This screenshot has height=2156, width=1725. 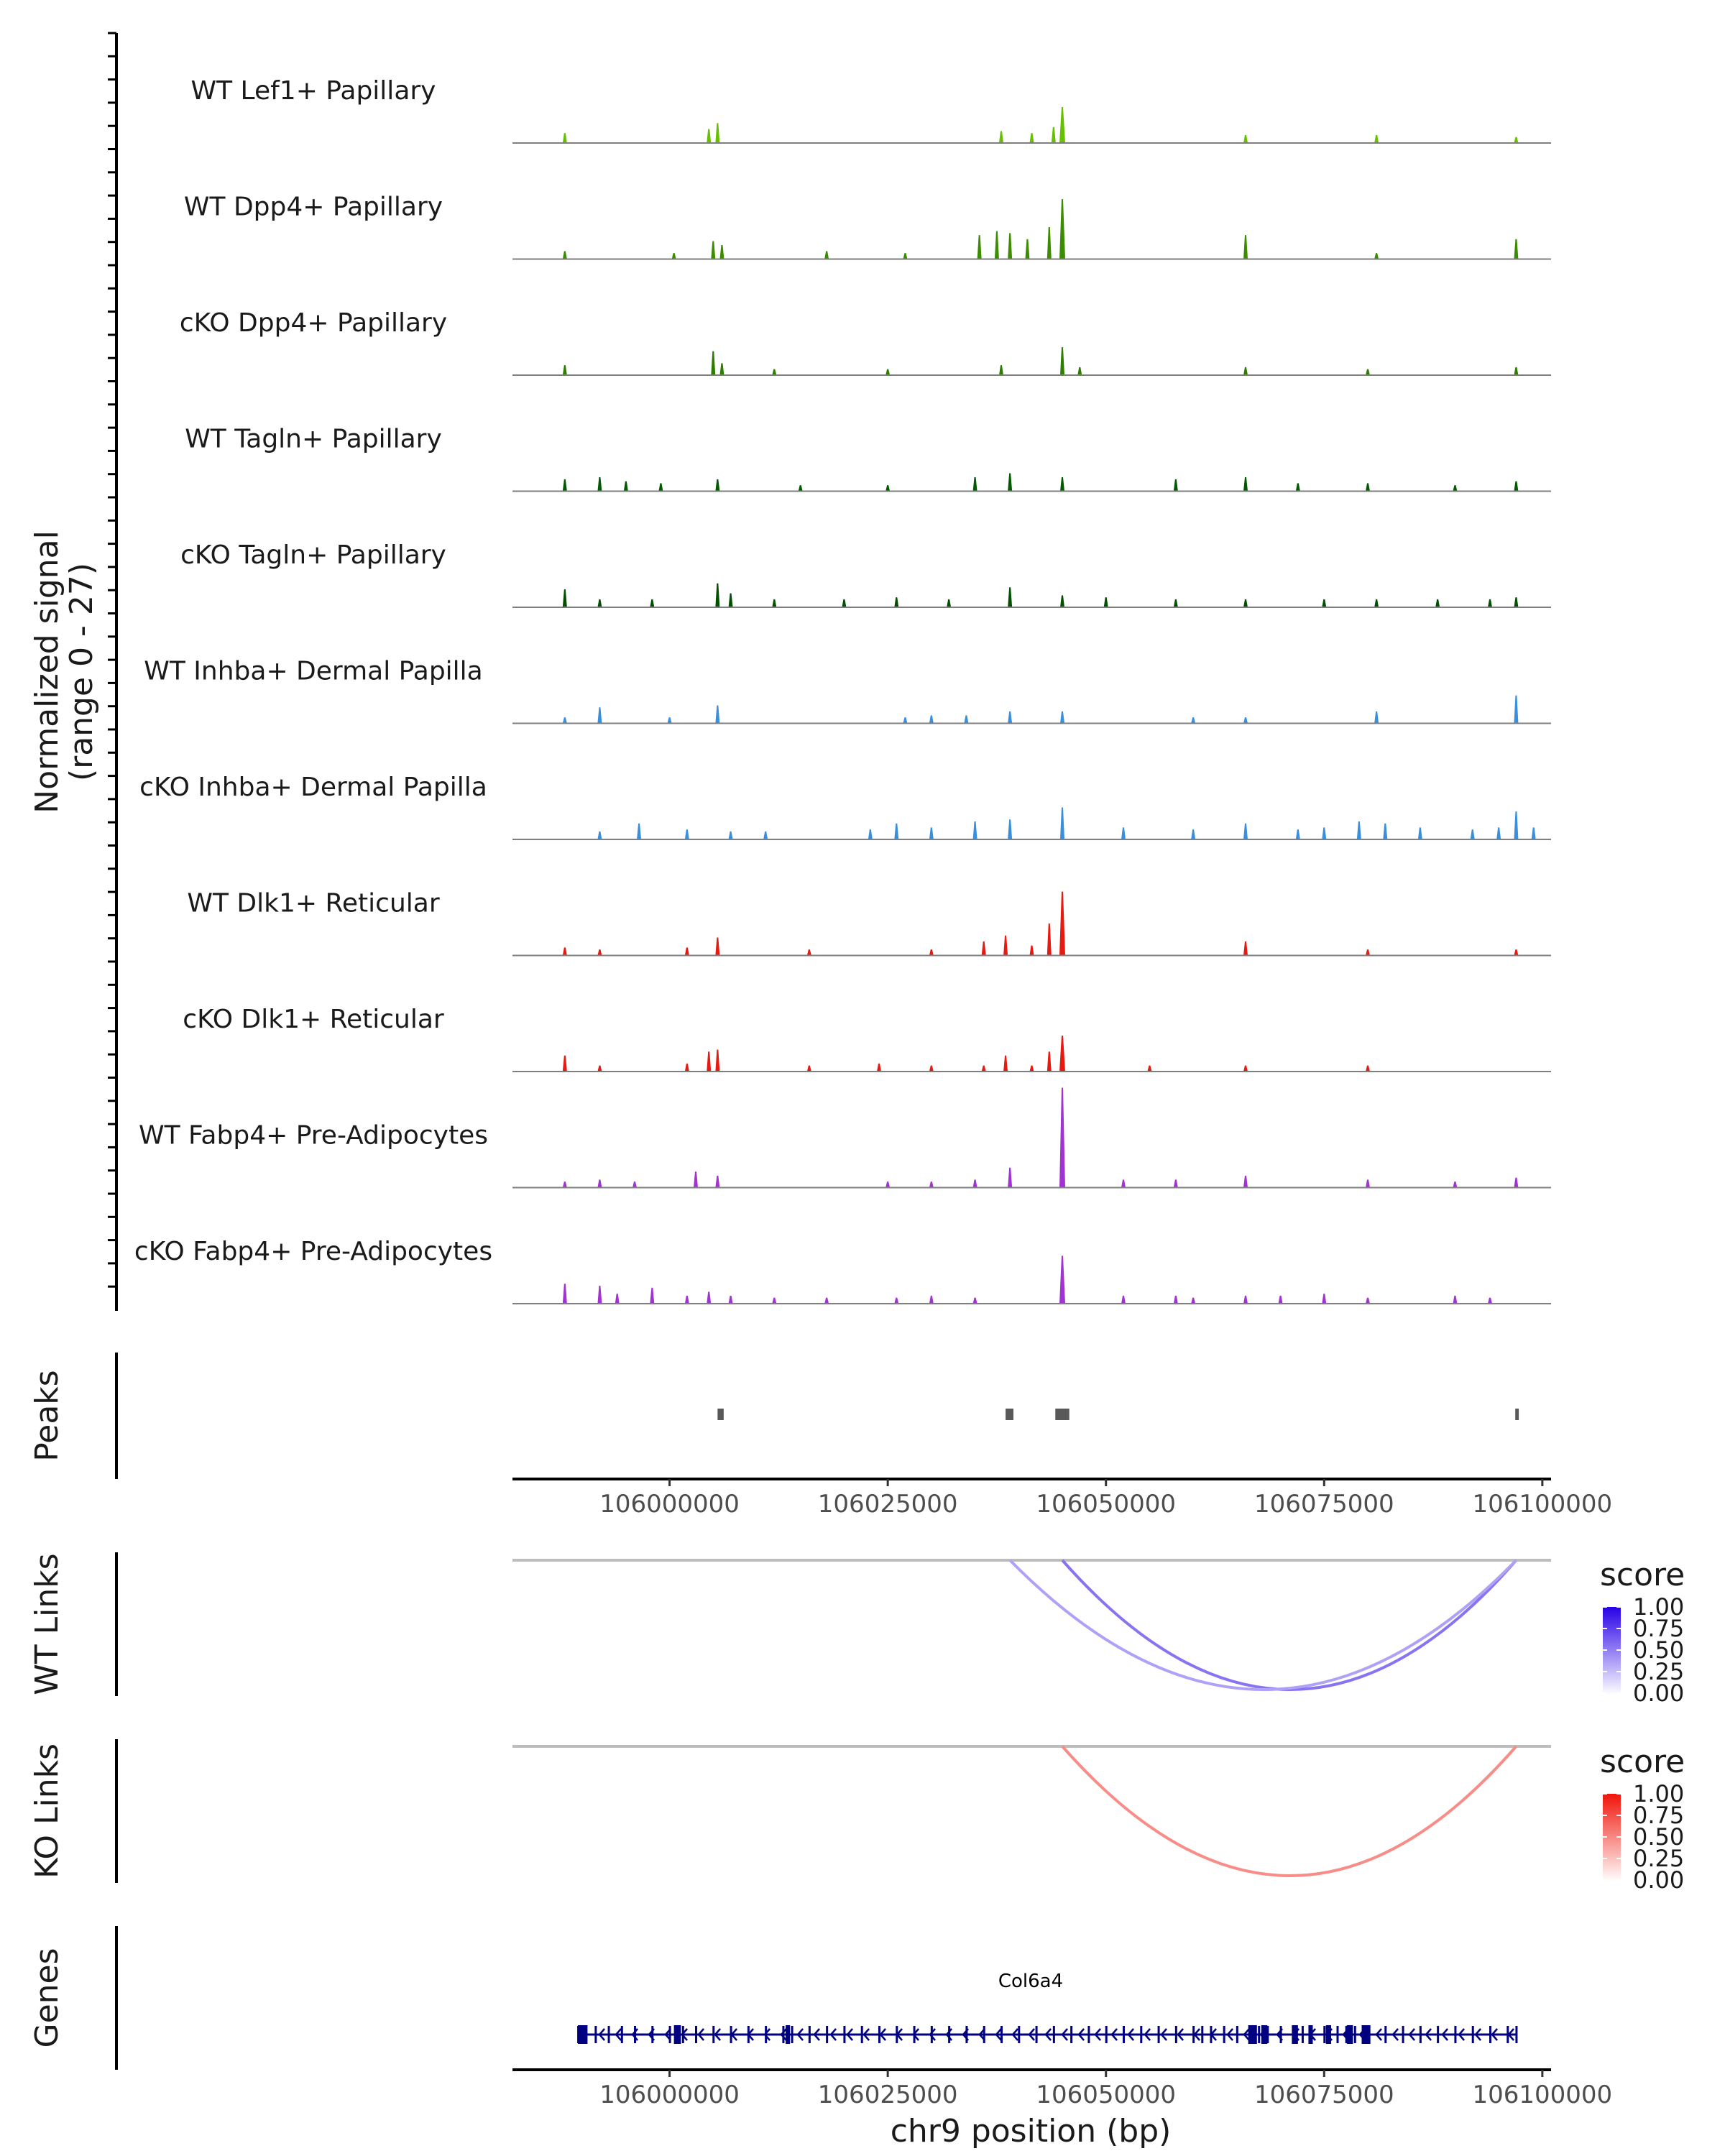 I want to click on coverage-track-label: cKO Fabp4+ Pre-Adipocytes, so click(x=313, y=1251).